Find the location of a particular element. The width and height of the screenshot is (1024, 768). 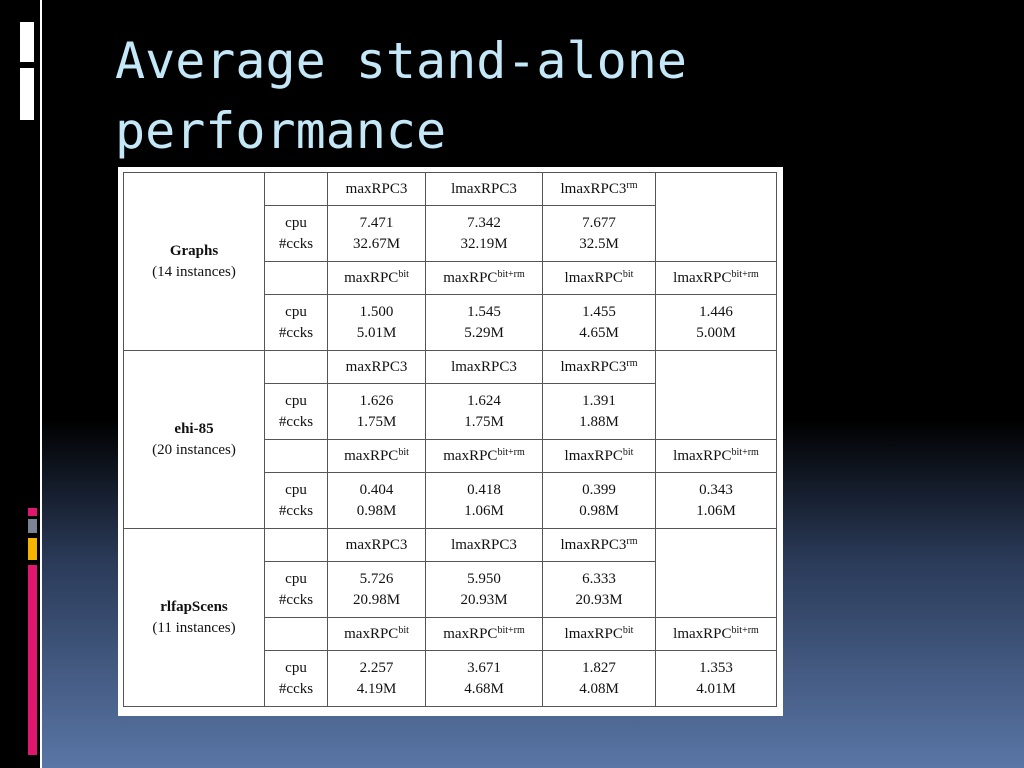

column-header: maxRPCbit+rm is located at coordinates (484, 278).